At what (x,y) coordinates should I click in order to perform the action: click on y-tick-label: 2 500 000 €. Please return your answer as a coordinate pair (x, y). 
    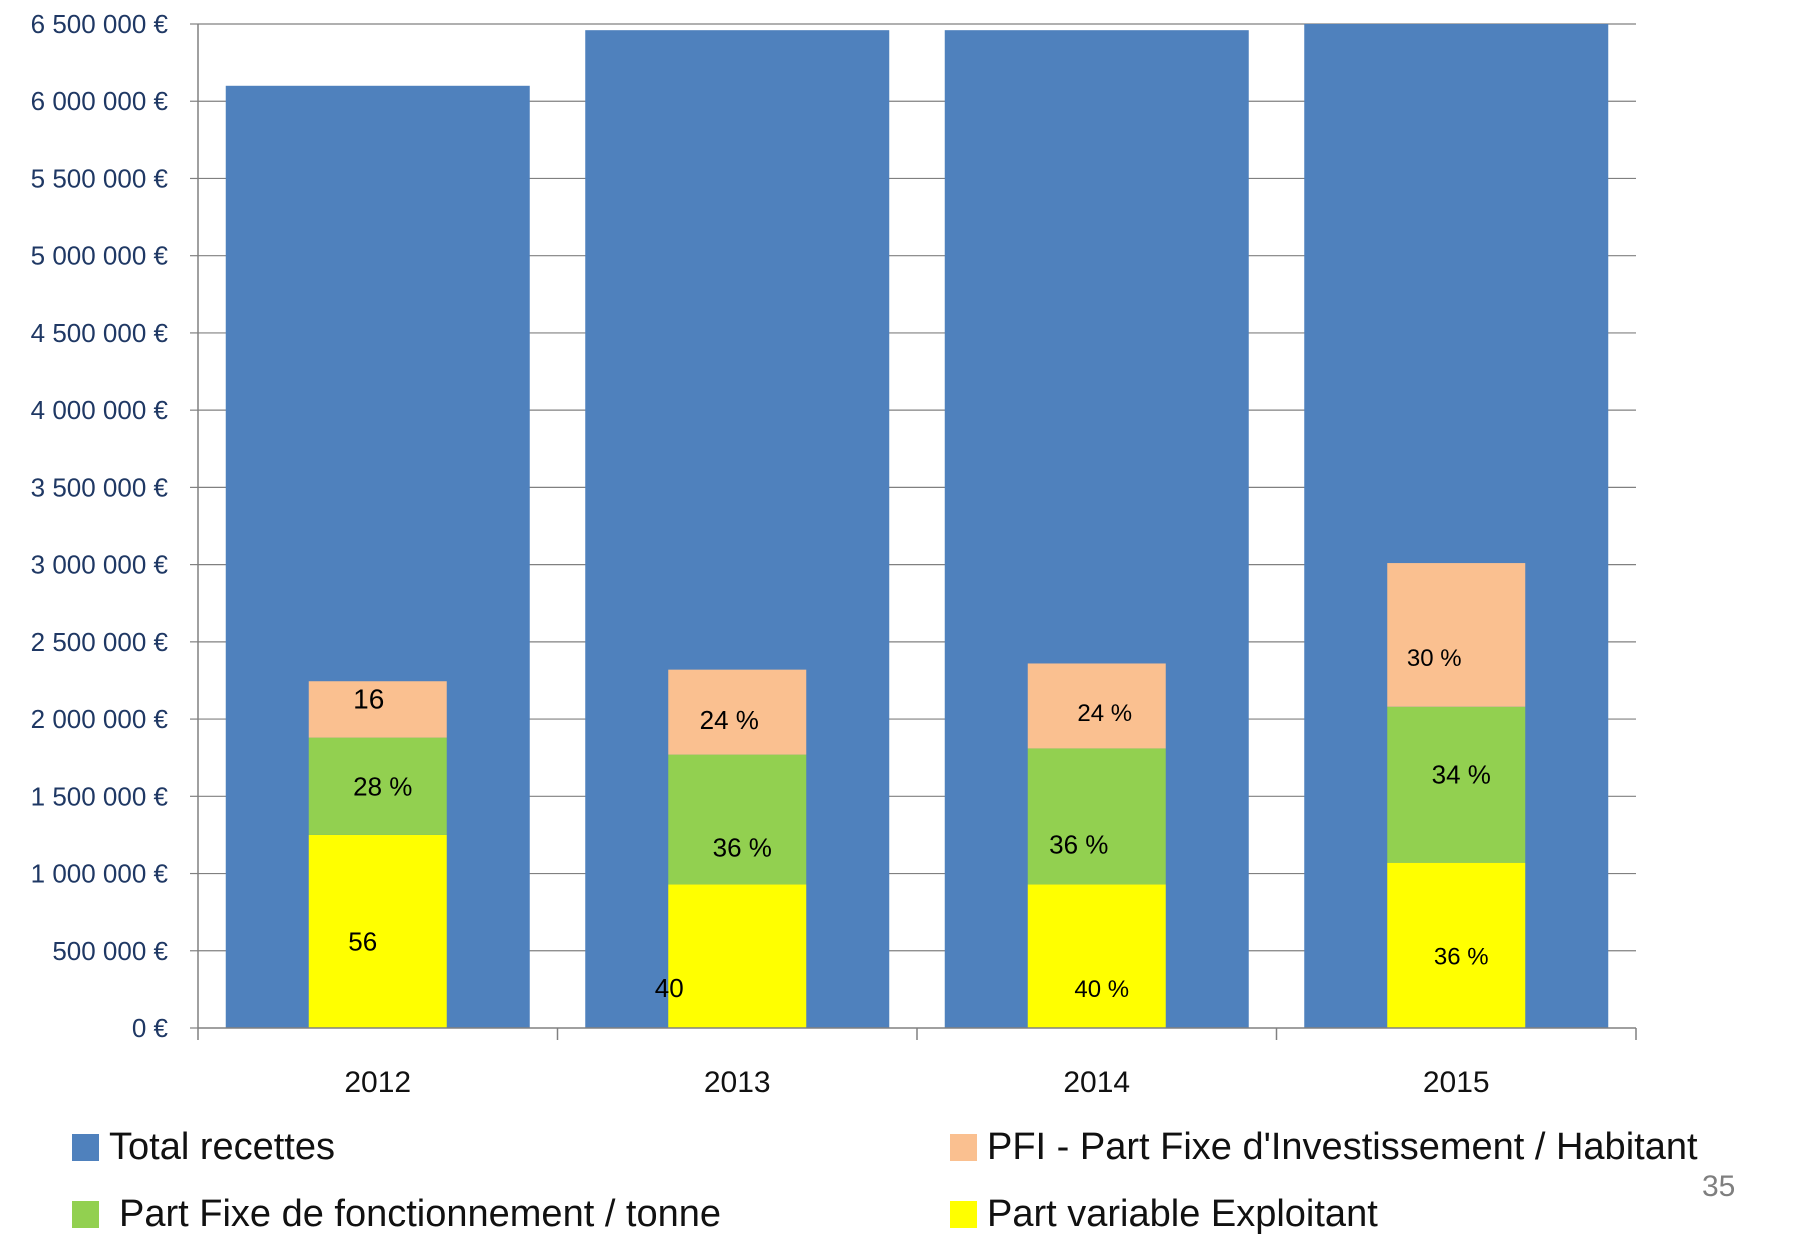
    Looking at the image, I should click on (100, 642).